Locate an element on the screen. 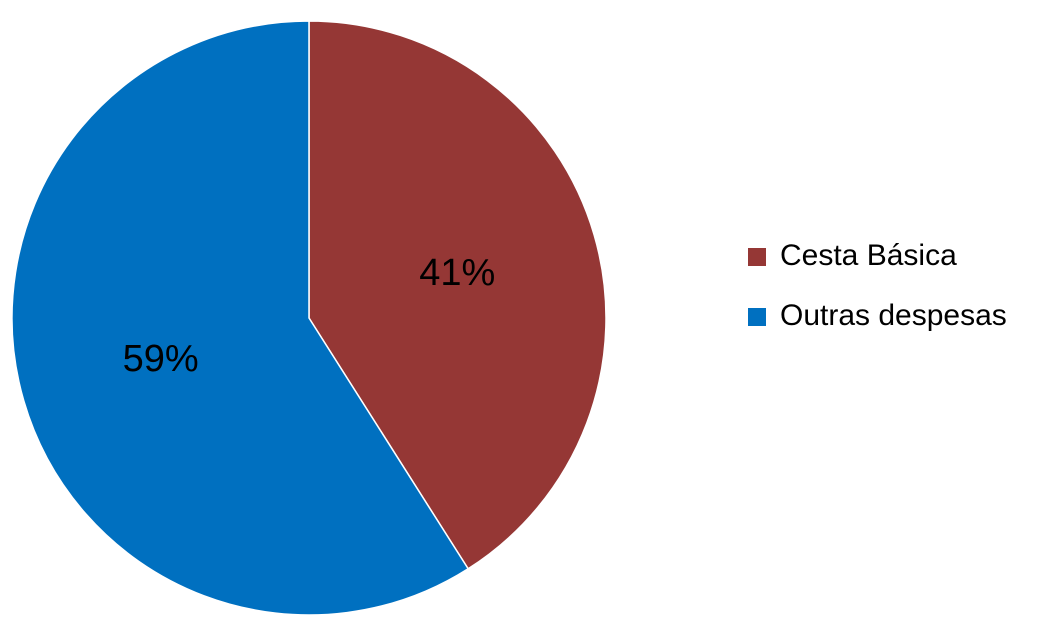  slice-label-0: 41% is located at coordinates (457, 273).